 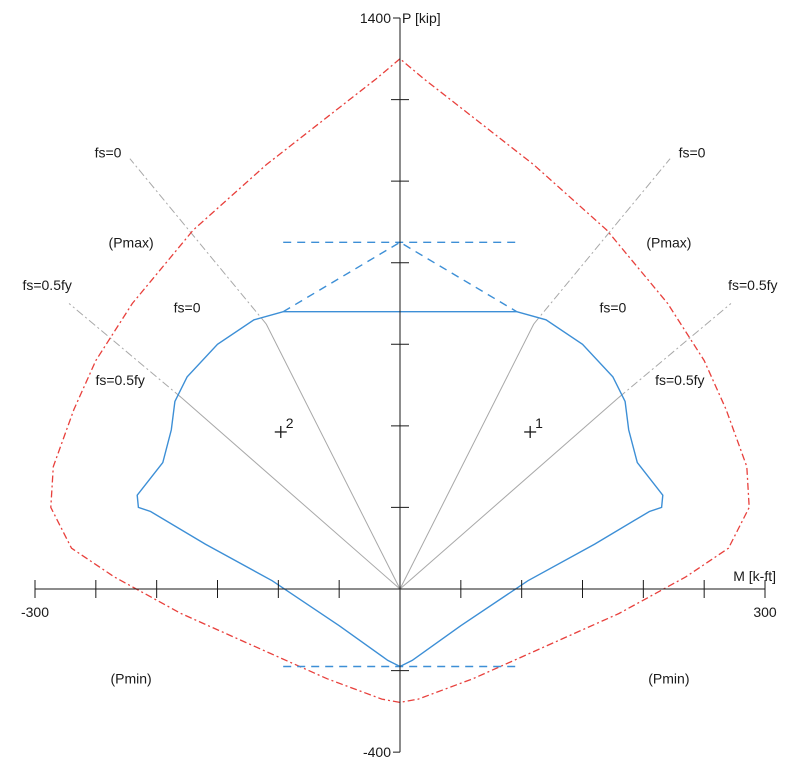 What do you see at coordinates (377, 752) in the screenshot?
I see `y-tick-label: -400` at bounding box center [377, 752].